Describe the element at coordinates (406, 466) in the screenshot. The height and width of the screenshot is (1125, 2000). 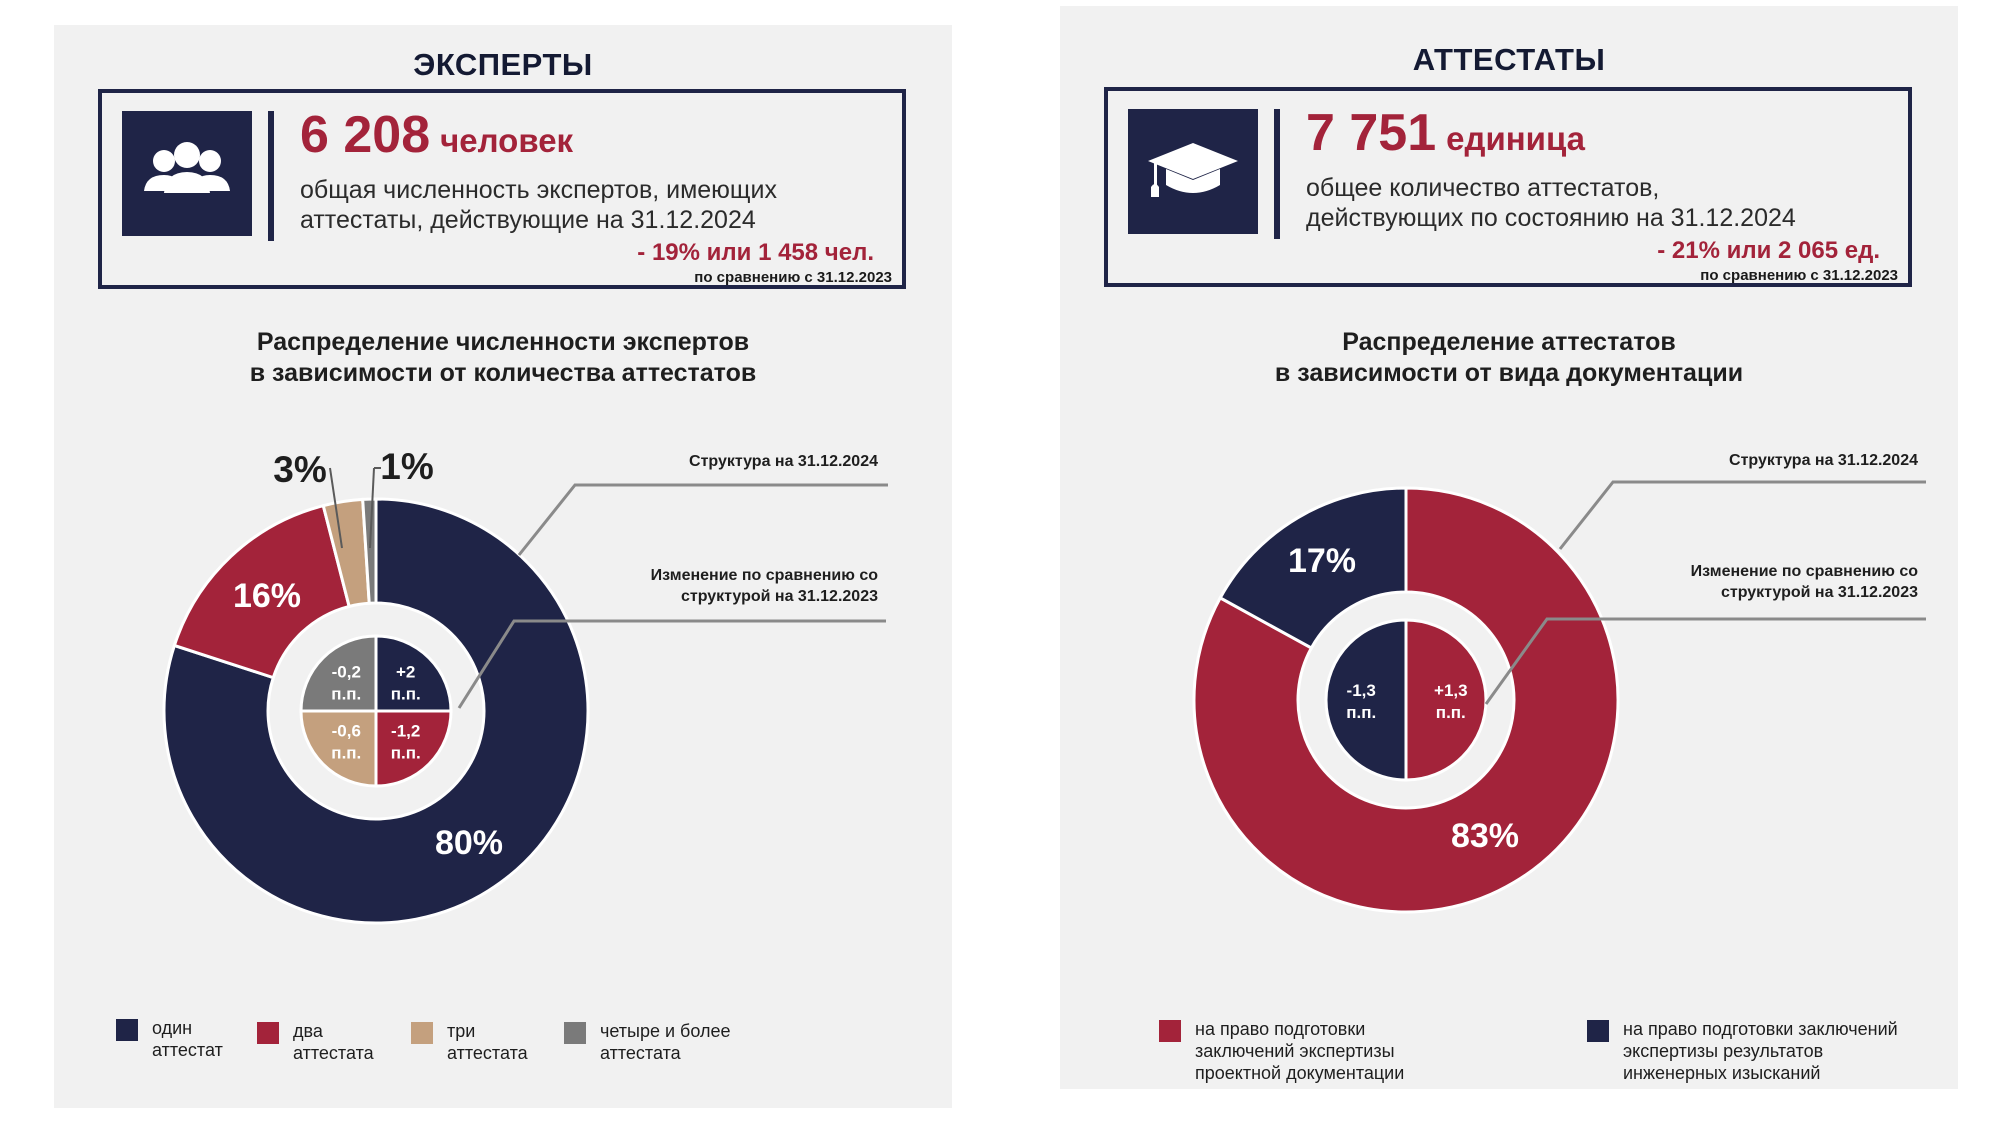
I see `slice-label: 1%` at that location.